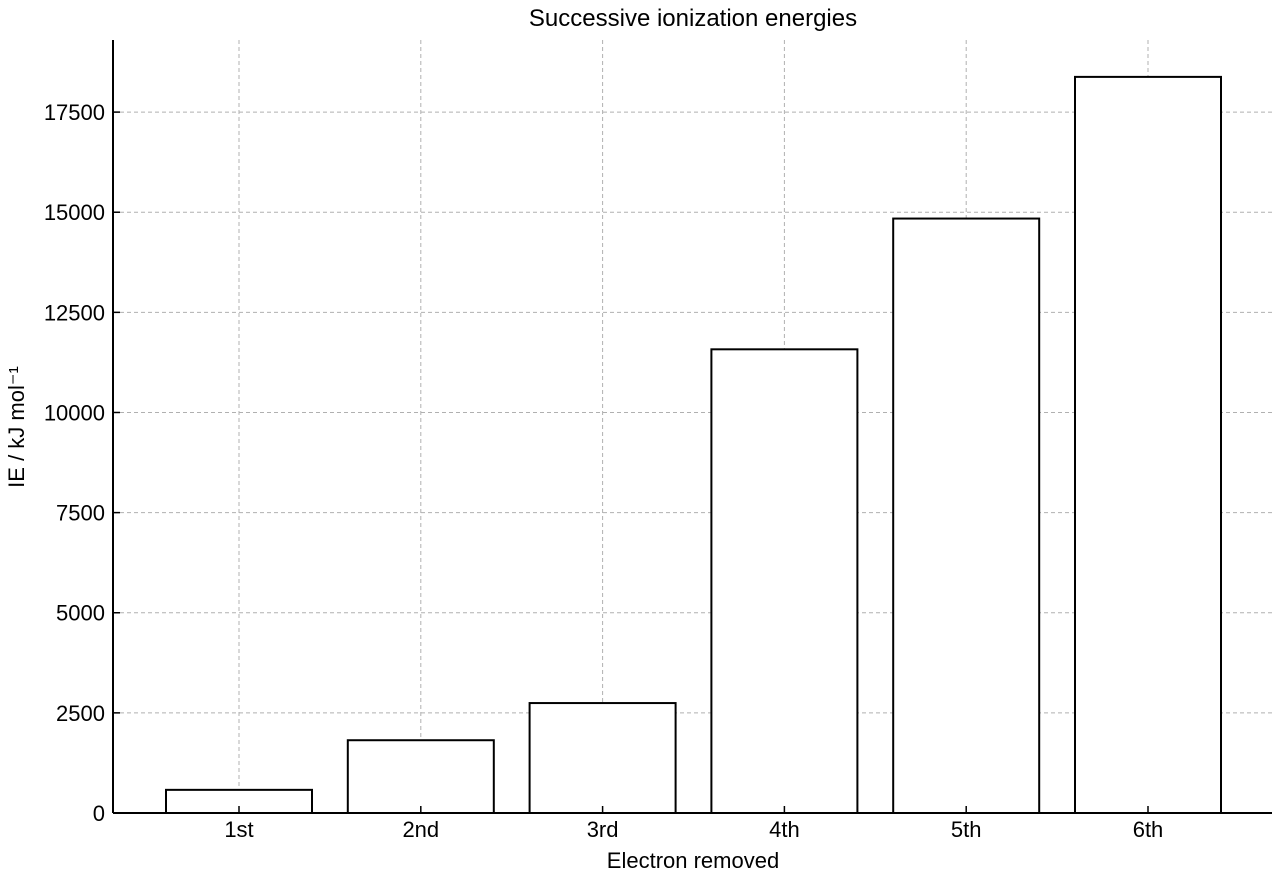  Describe the element at coordinates (80, 713) in the screenshot. I see `y-tick-label: 2500` at that location.